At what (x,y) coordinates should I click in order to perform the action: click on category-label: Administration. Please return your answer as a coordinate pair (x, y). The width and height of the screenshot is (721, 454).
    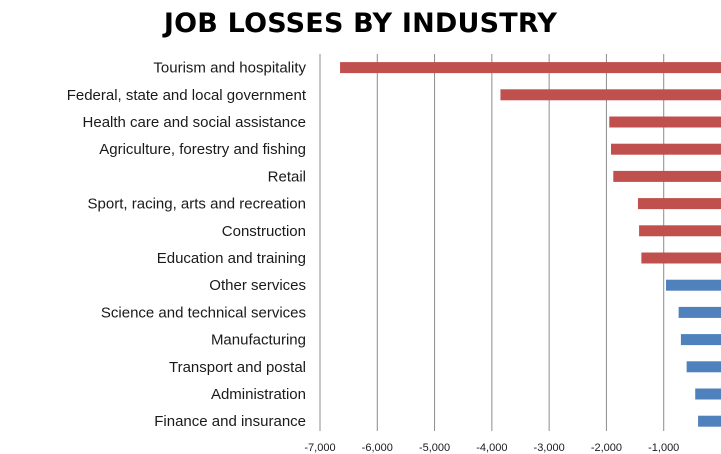
    Looking at the image, I should click on (258, 394).